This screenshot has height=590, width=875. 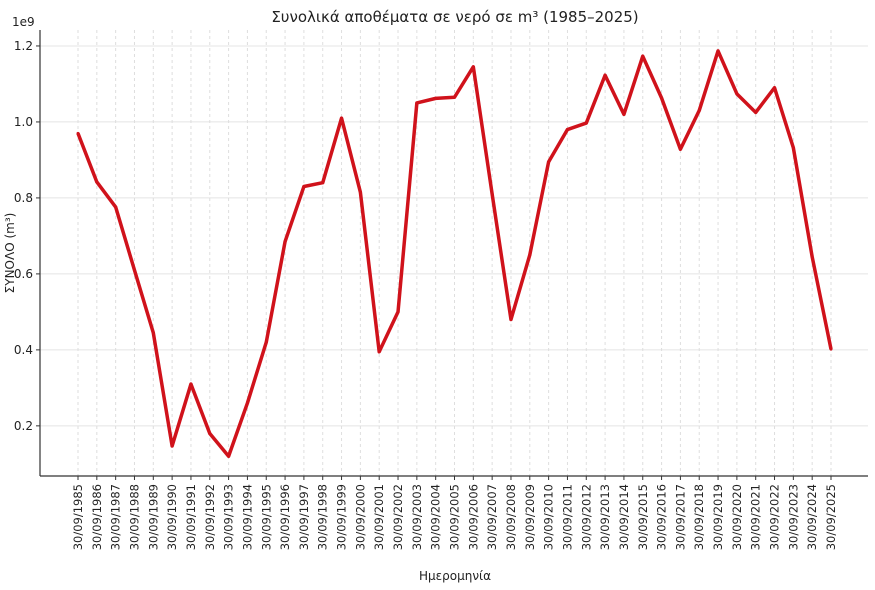 I want to click on x-tick-label: 30/09/2023, so click(x=793, y=517).